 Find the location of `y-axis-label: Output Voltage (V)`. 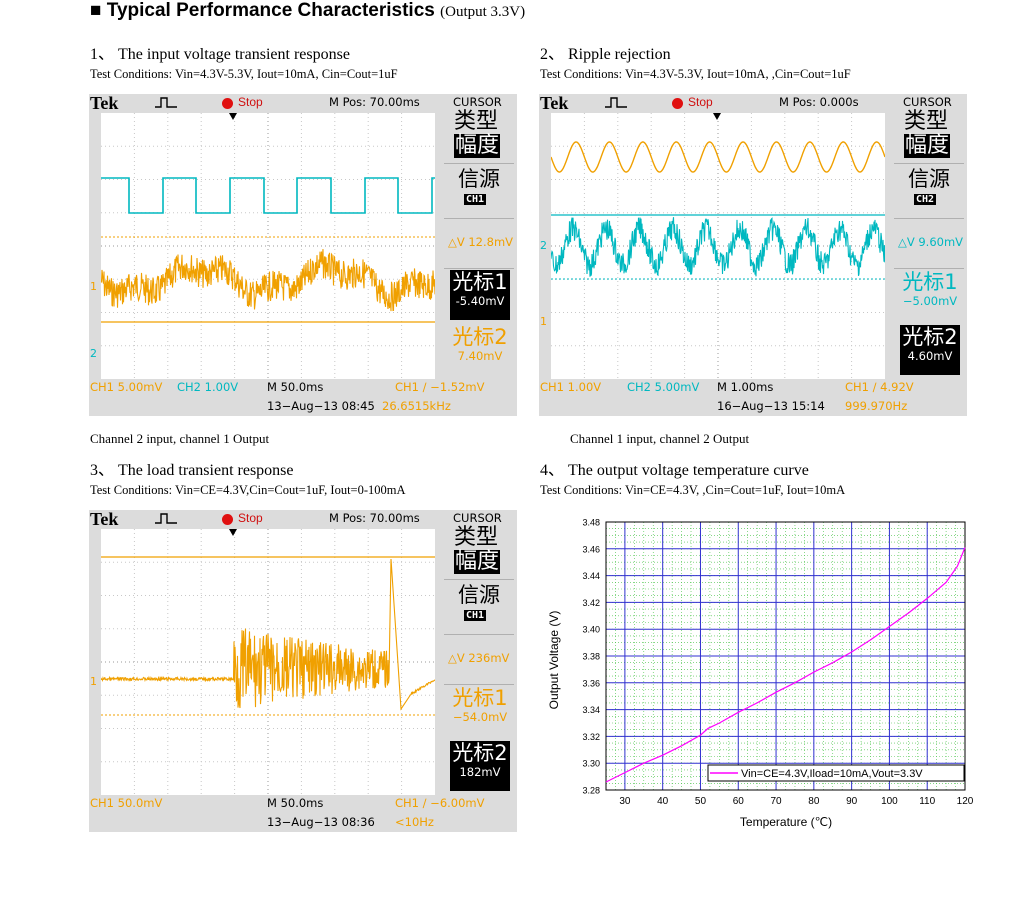

y-axis-label: Output Voltage (V) is located at coordinates (554, 660).